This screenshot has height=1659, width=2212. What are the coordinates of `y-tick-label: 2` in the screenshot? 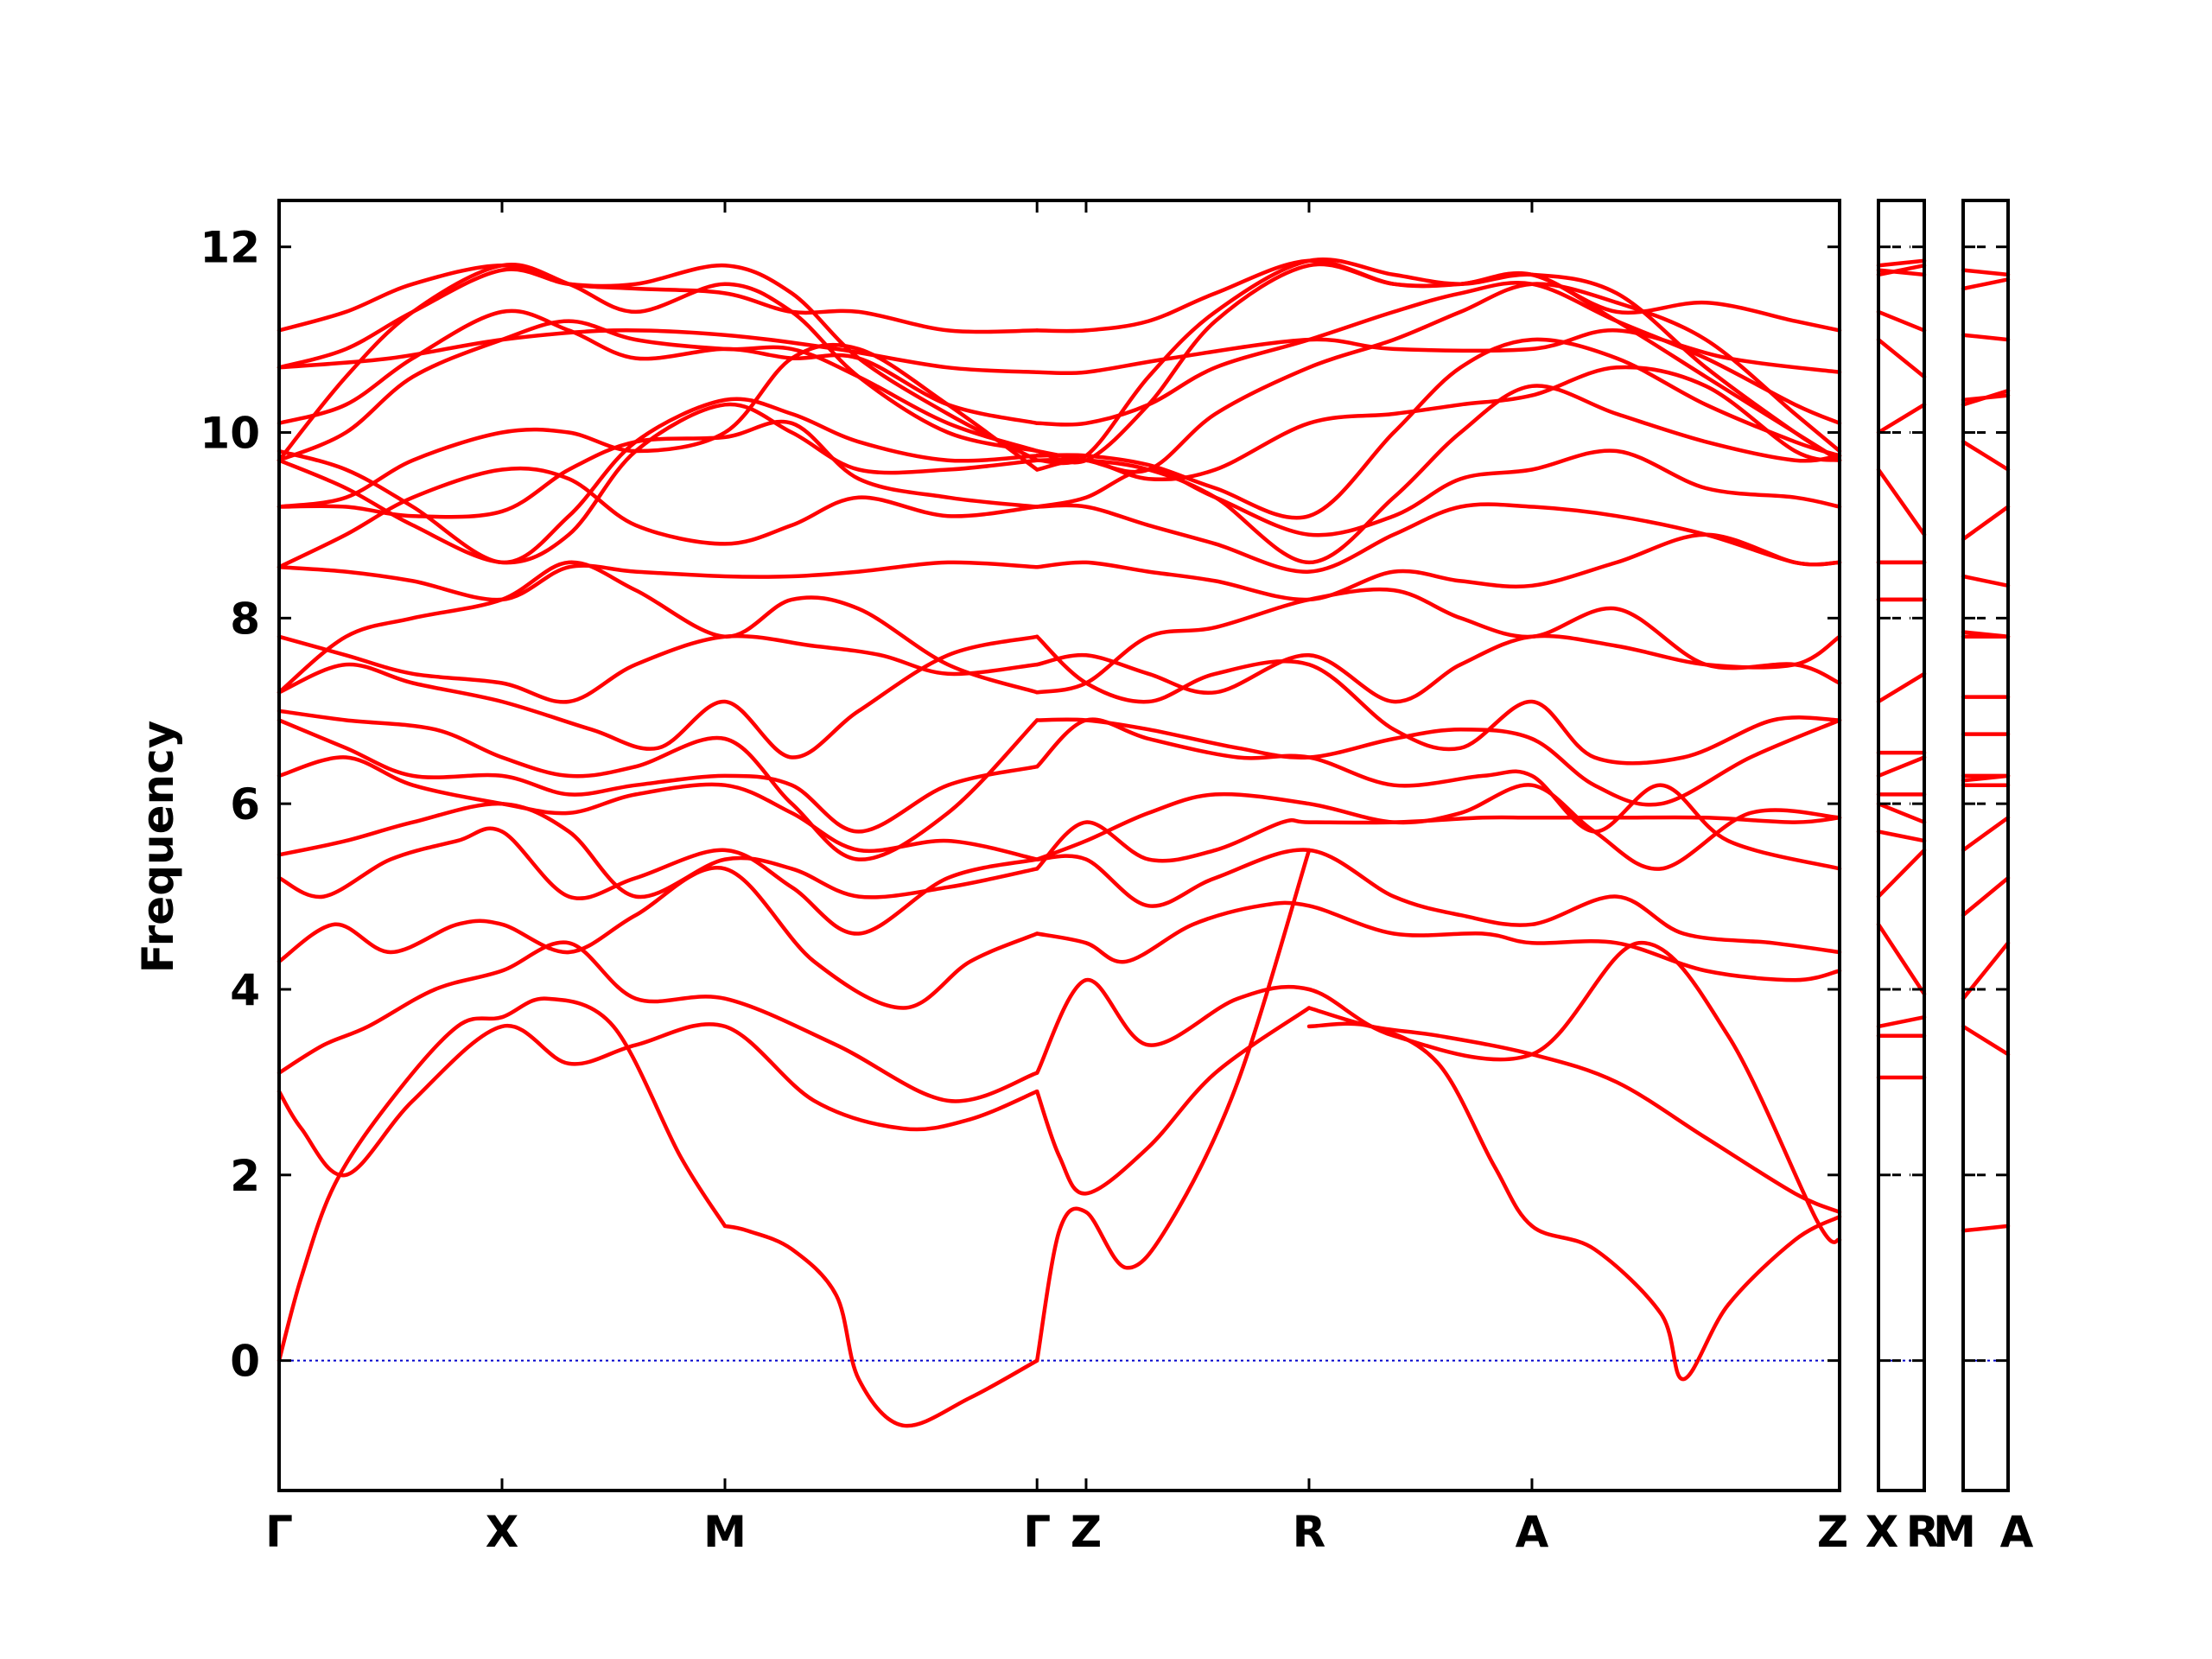 It's located at (245, 1176).